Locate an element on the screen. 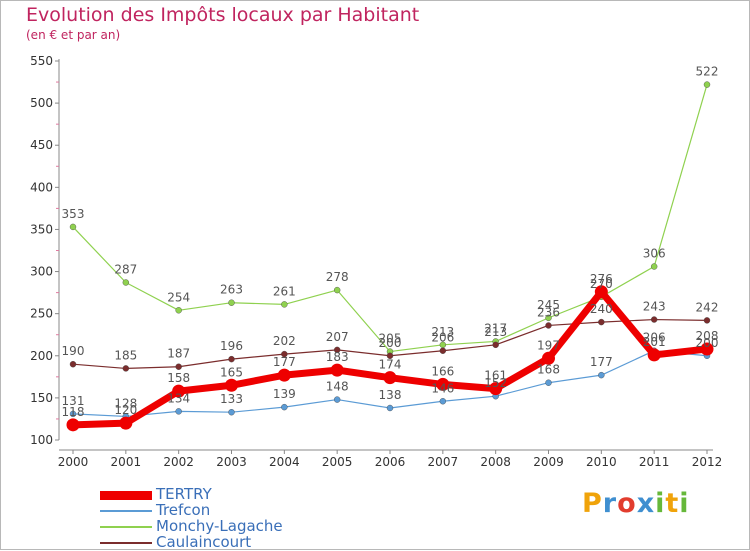  x-tick-label: 2008 is located at coordinates (495, 462).